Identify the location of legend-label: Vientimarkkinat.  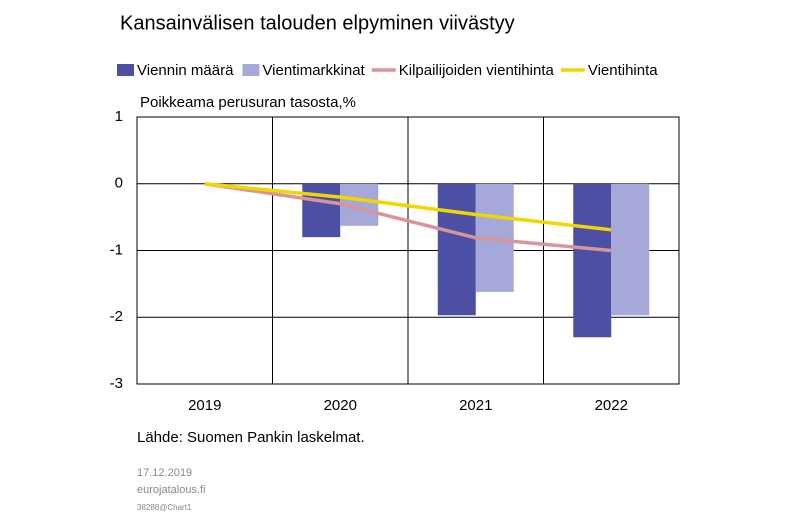
(313, 70).